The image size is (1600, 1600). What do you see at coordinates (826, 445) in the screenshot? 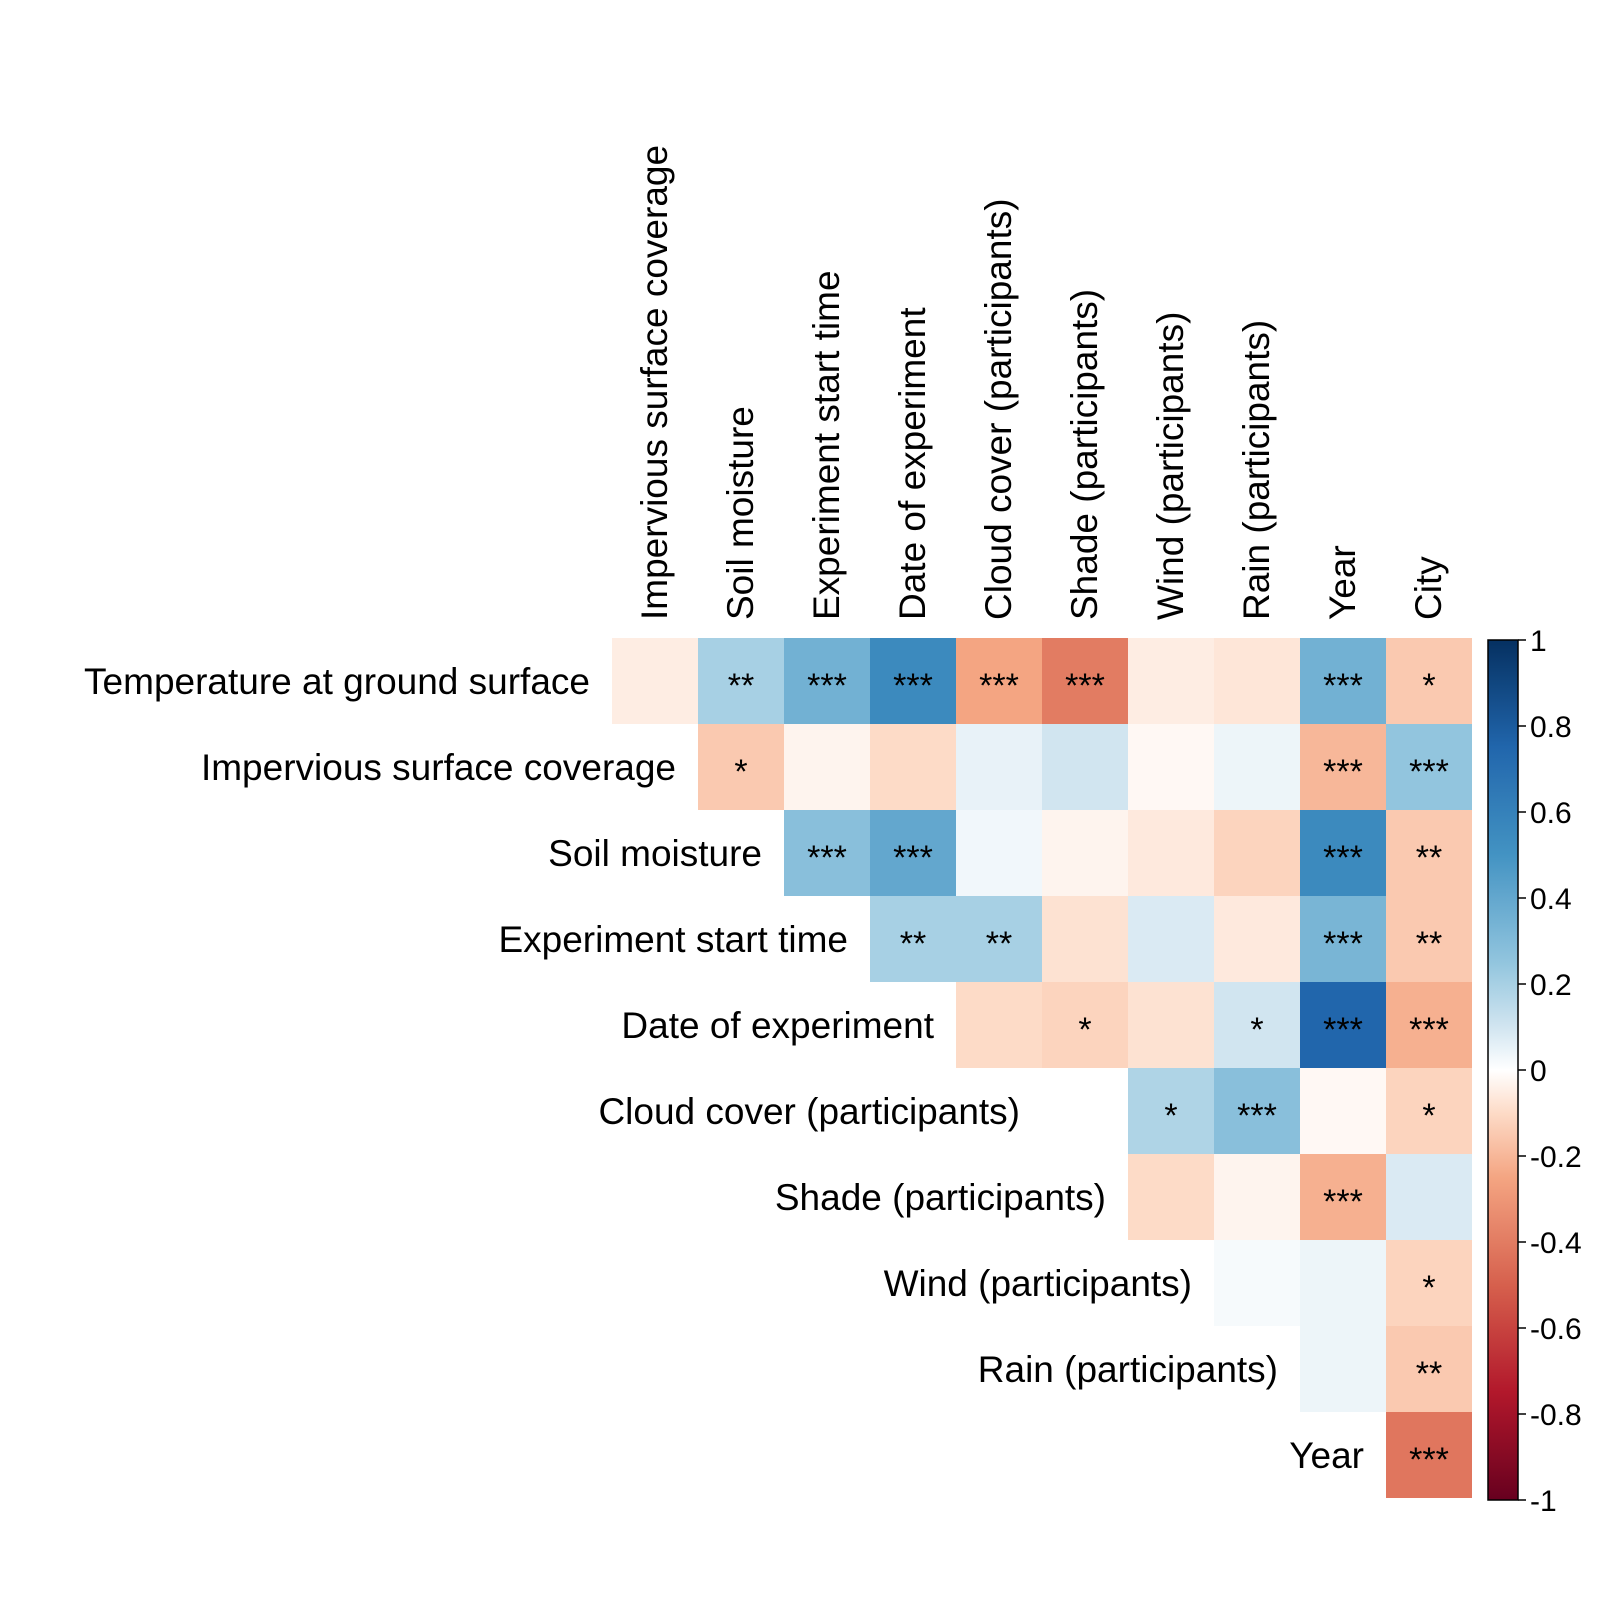
I see `column-label: Experiment start time` at bounding box center [826, 445].